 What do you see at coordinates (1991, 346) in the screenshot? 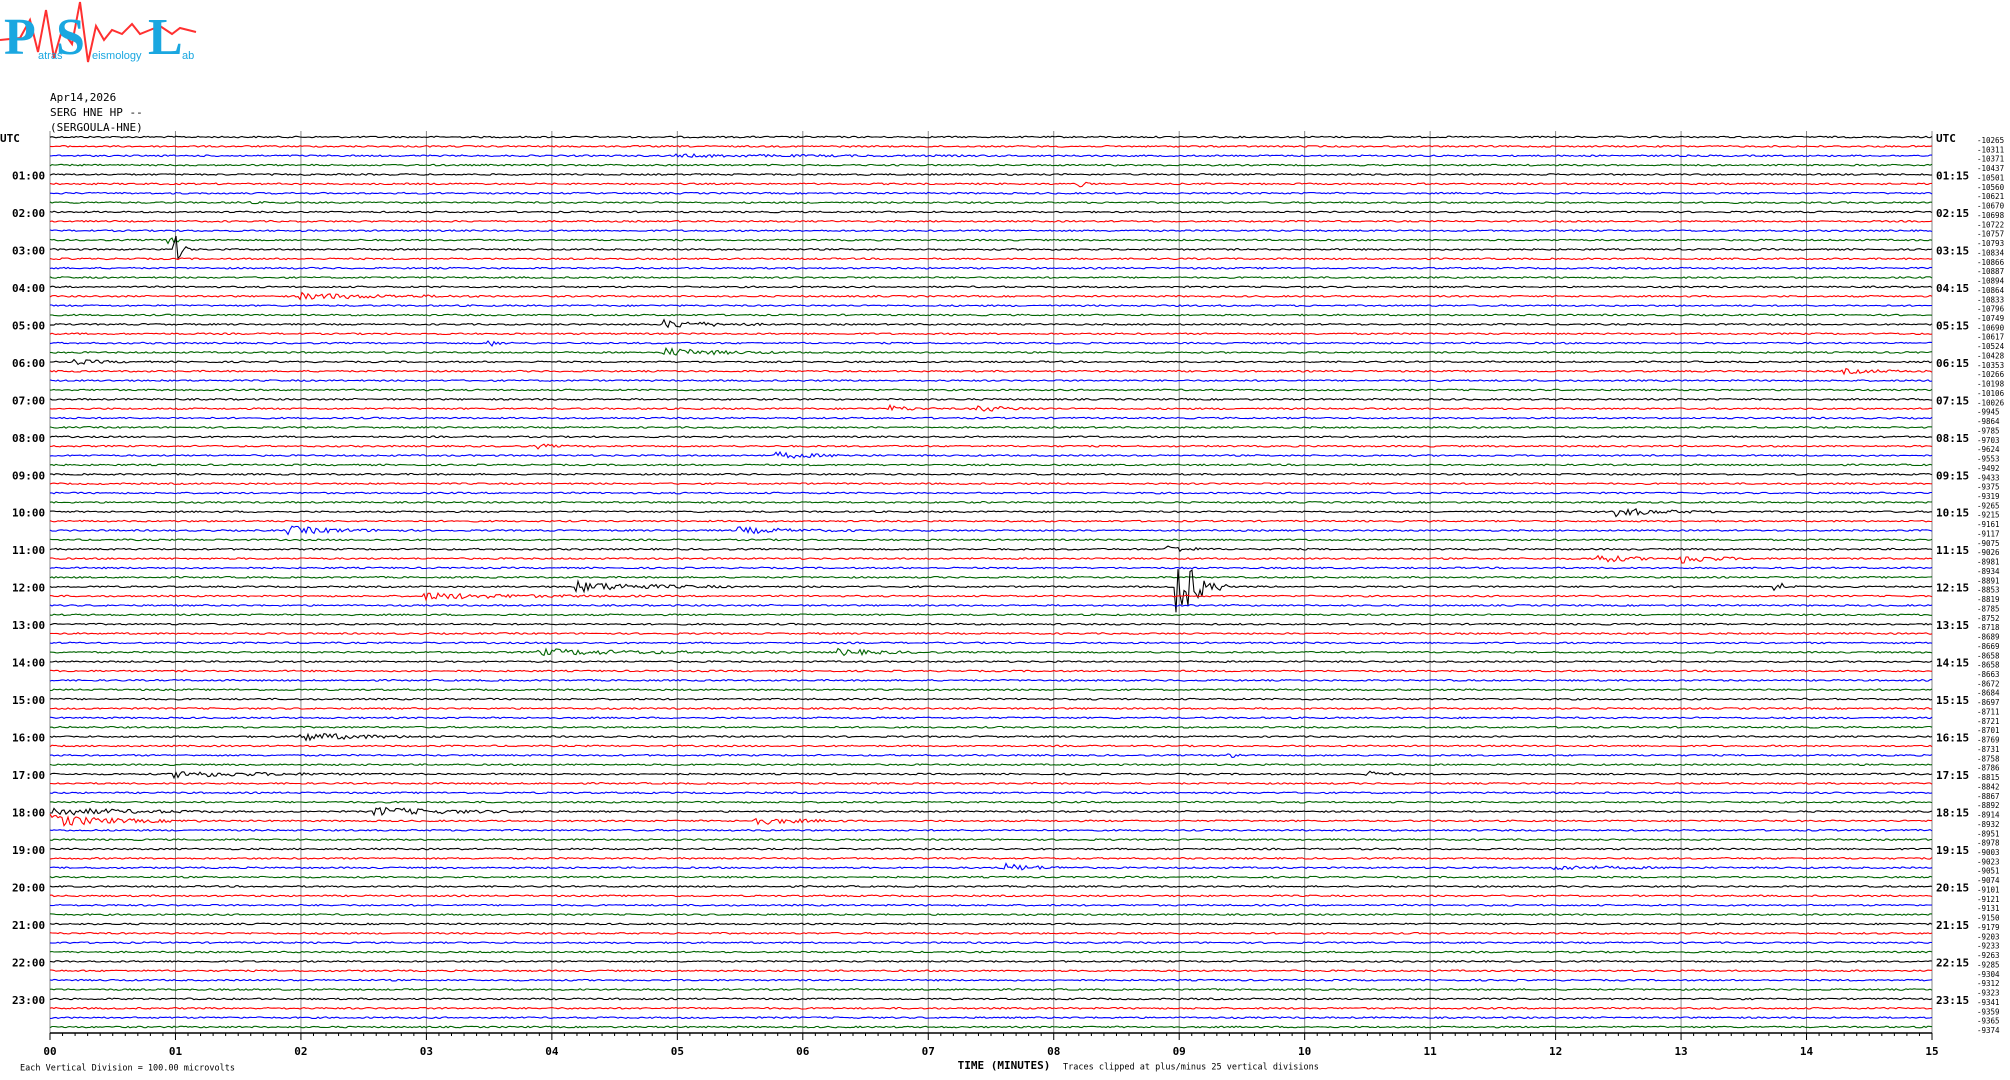
I see `trace-value: -10524` at bounding box center [1991, 346].